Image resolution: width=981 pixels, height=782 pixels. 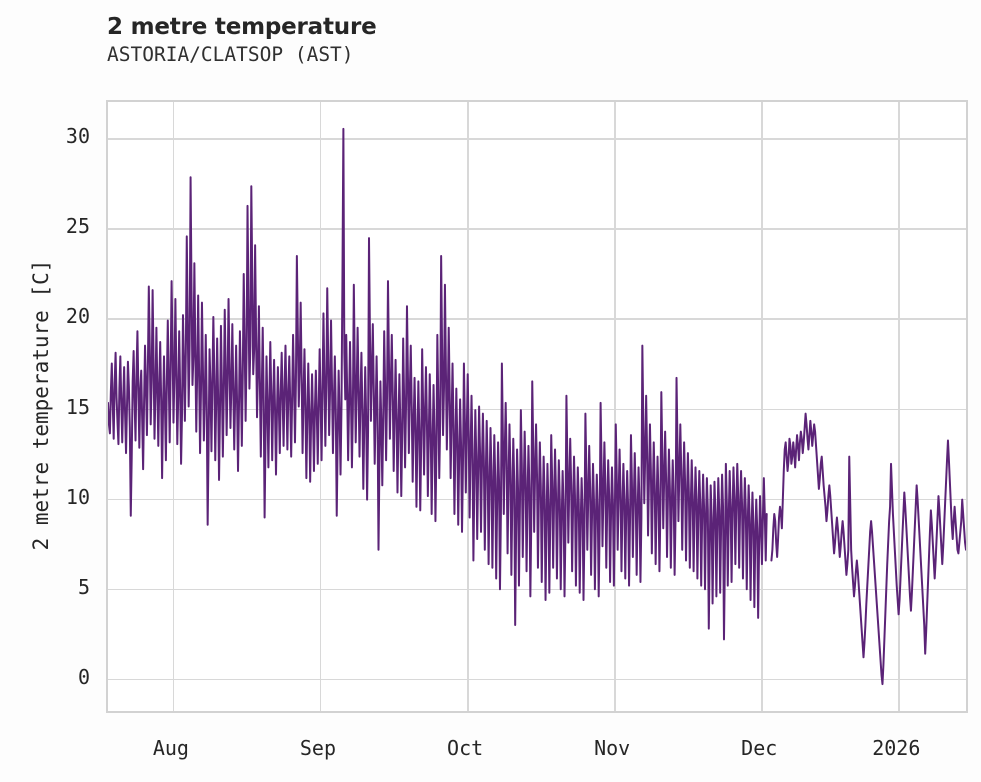 What do you see at coordinates (242, 27) in the screenshot?
I see `page-title: 2 metre temperature` at bounding box center [242, 27].